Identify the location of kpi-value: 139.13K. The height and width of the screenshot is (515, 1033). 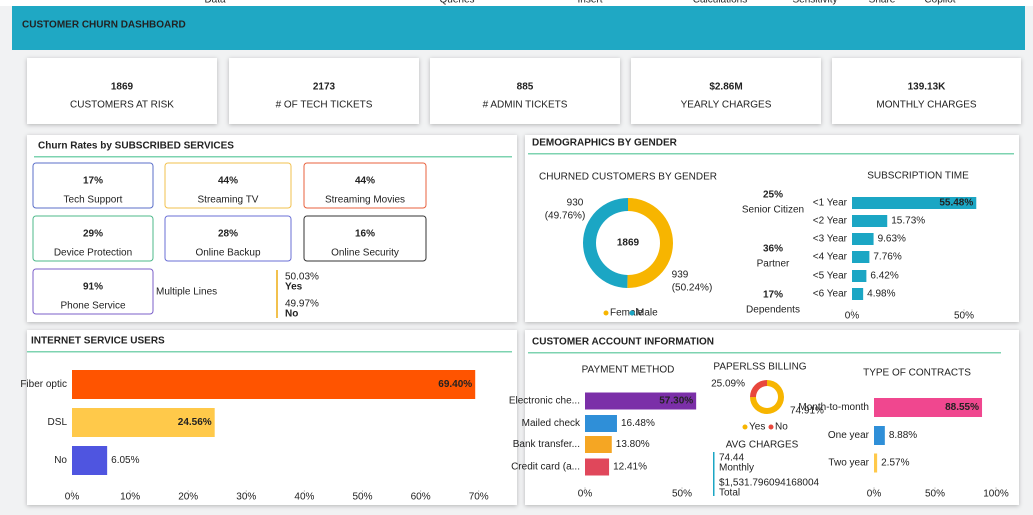
(927, 87).